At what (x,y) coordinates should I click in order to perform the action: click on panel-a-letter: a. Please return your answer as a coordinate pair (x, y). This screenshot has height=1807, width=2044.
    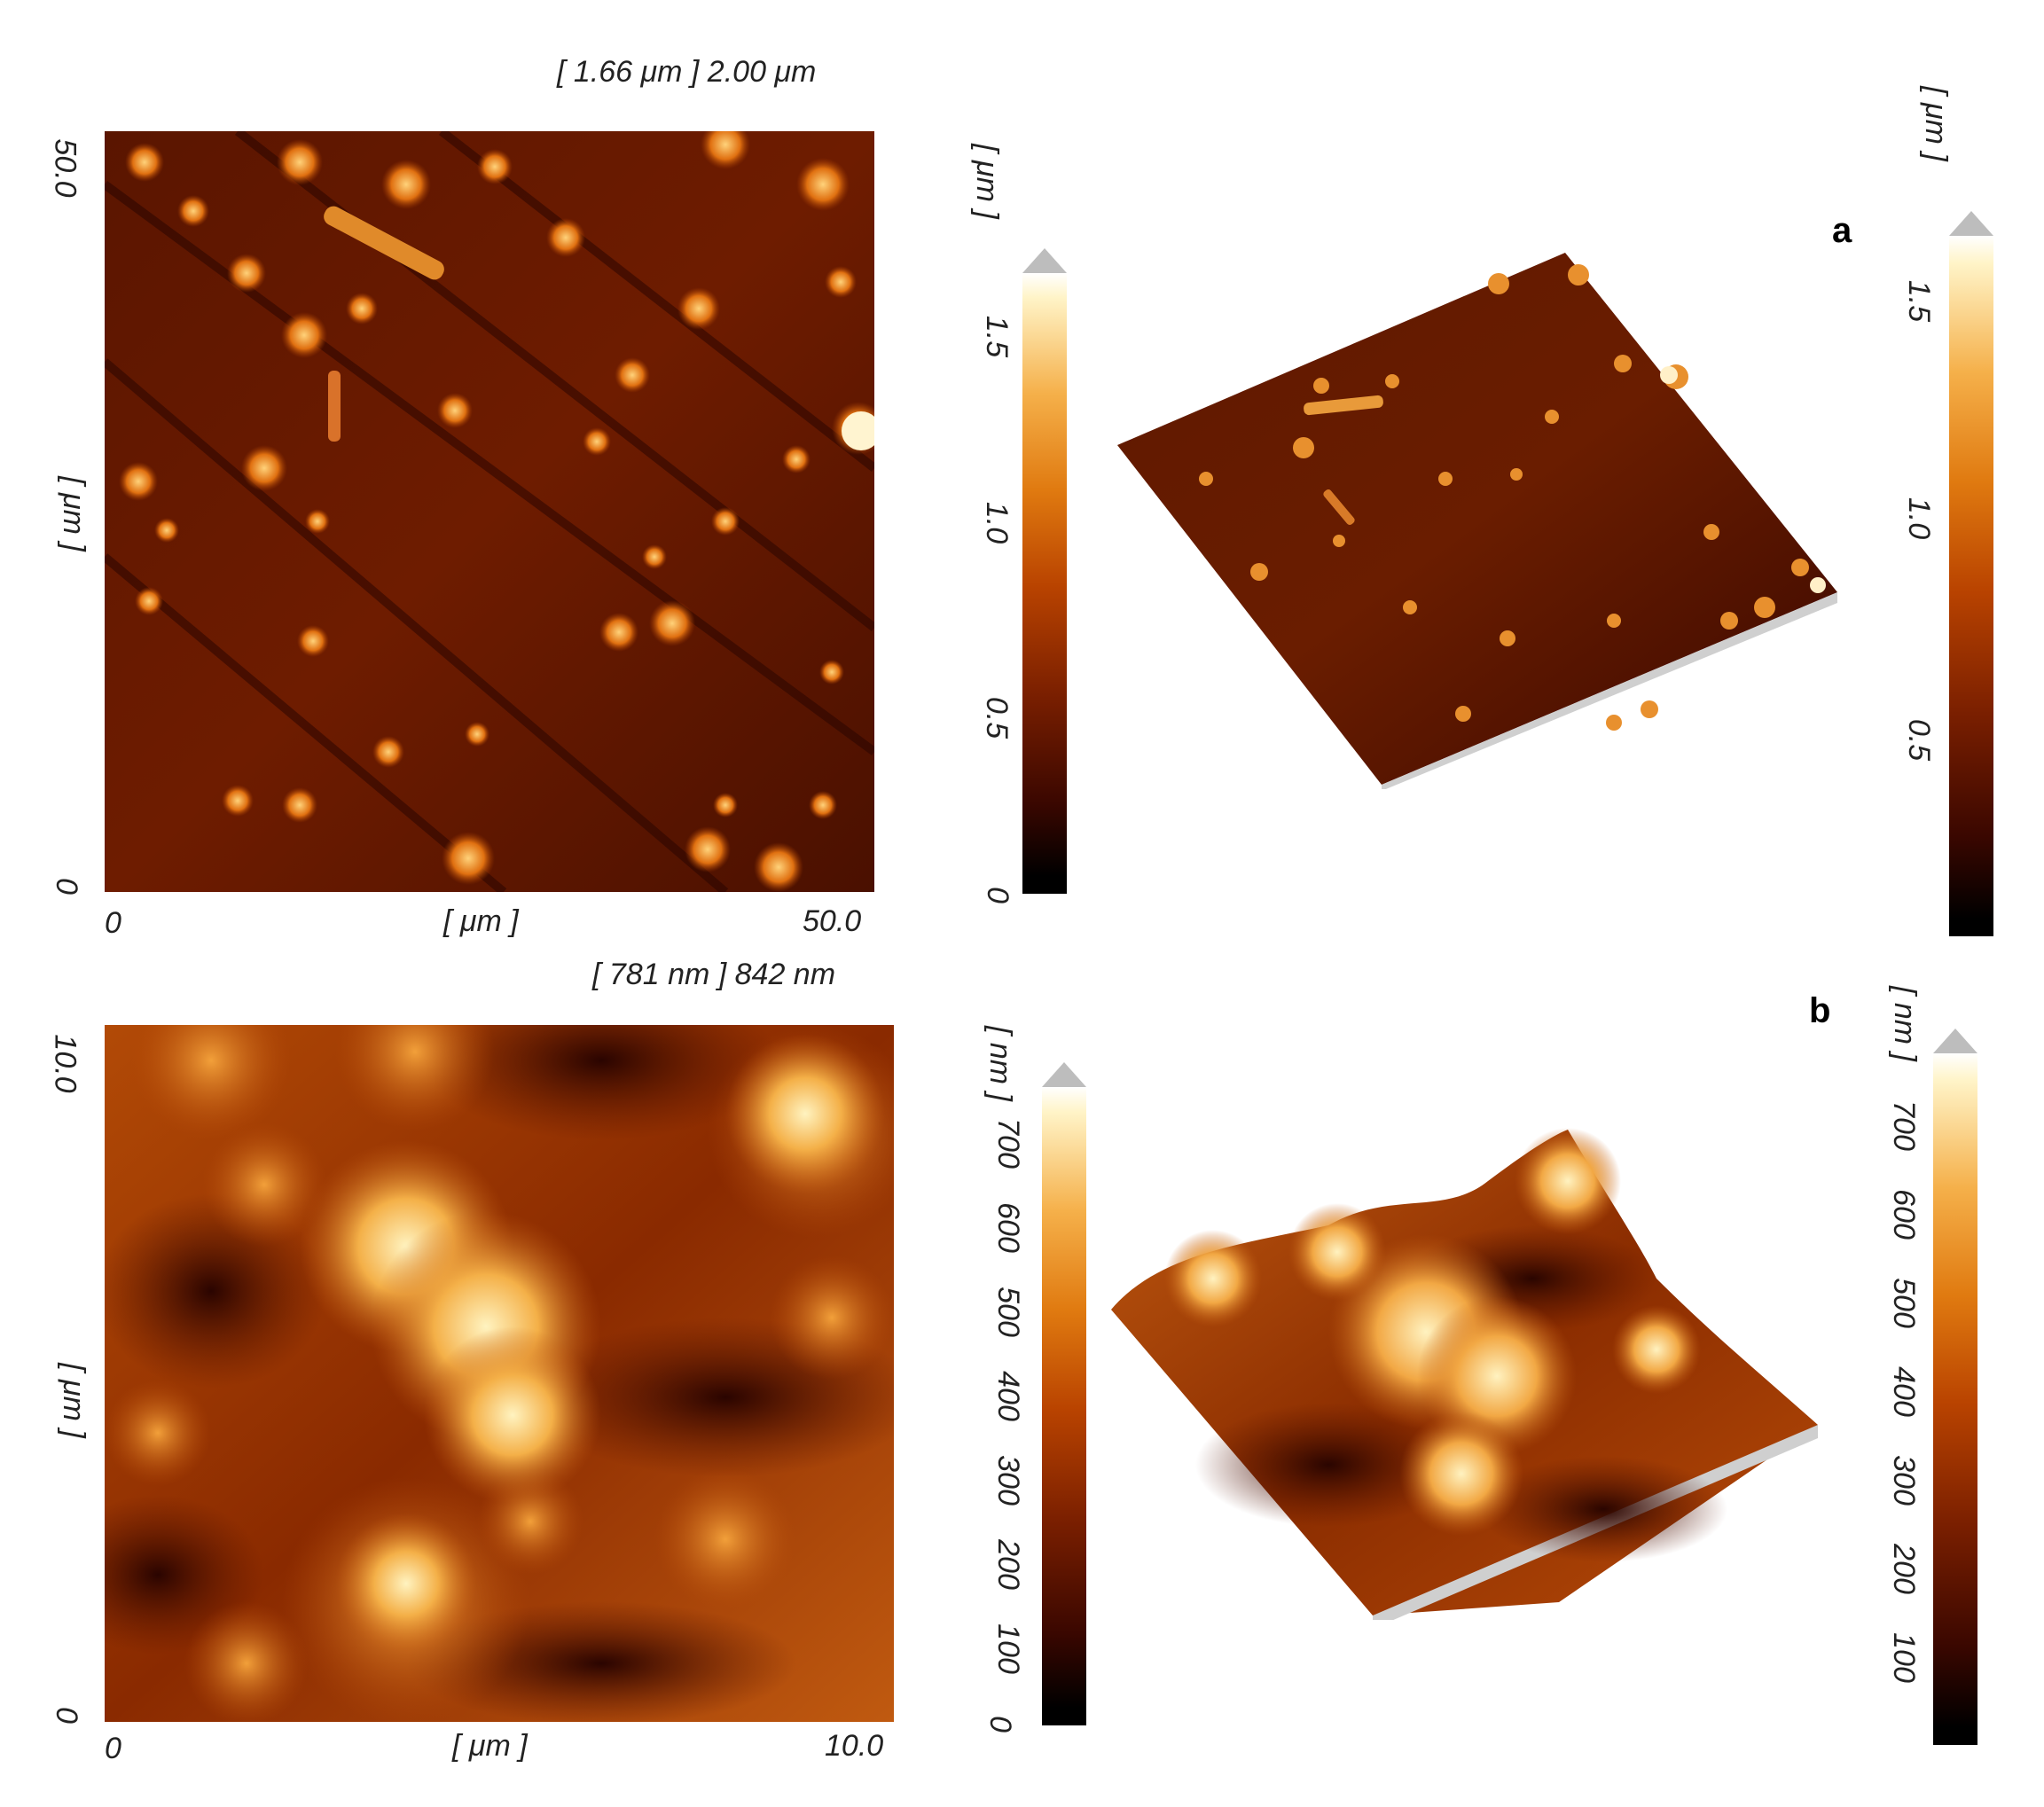
    Looking at the image, I should click on (1842, 230).